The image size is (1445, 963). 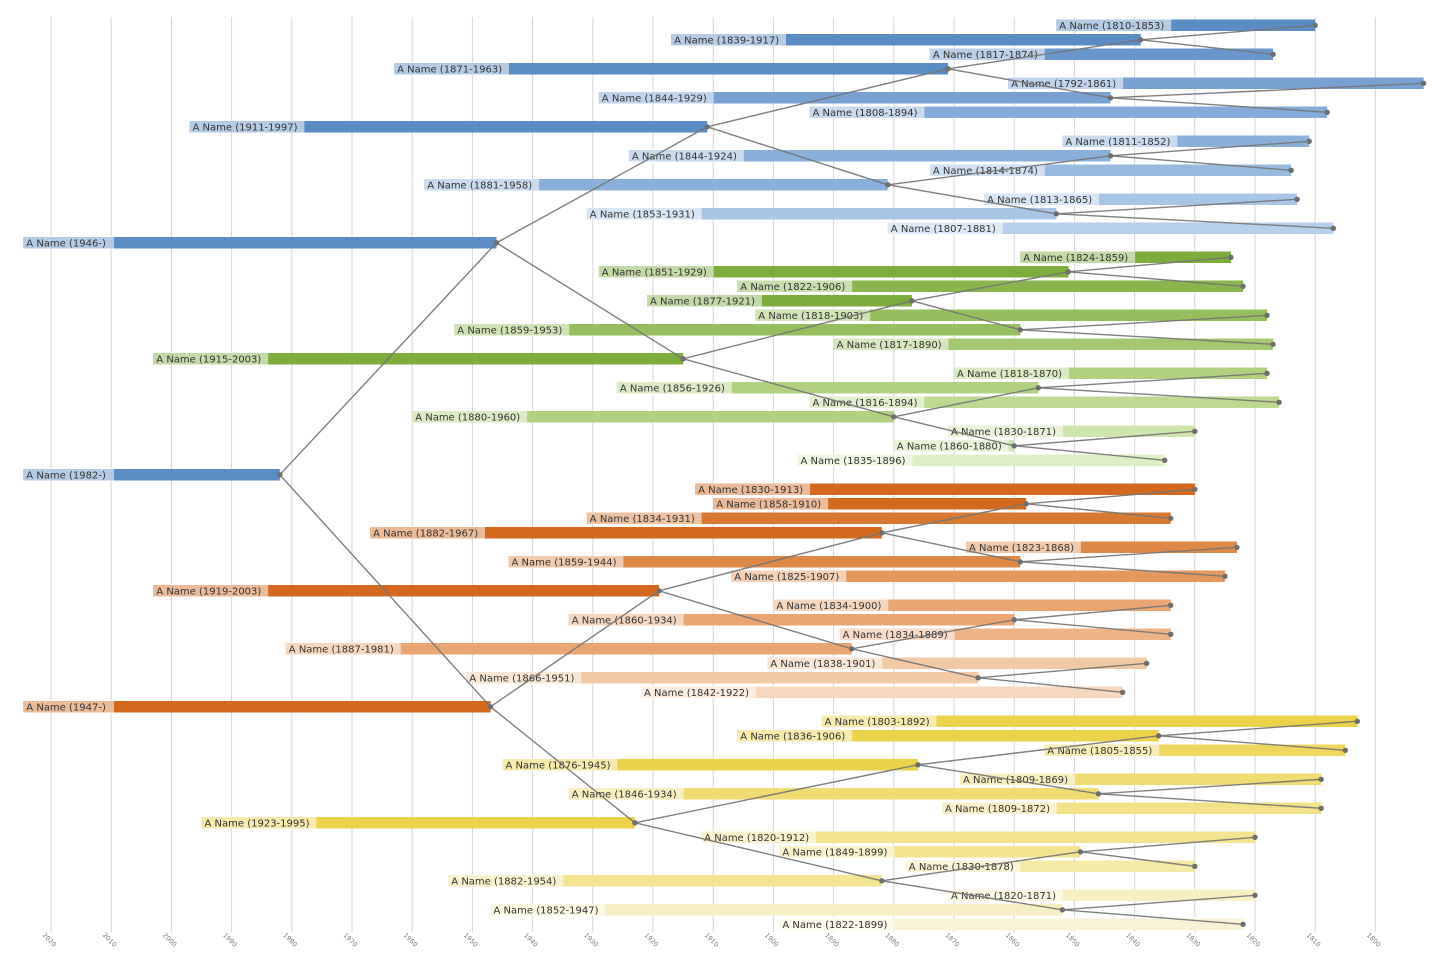 I want to click on person-label: A Name (1876-1945), so click(x=558, y=765).